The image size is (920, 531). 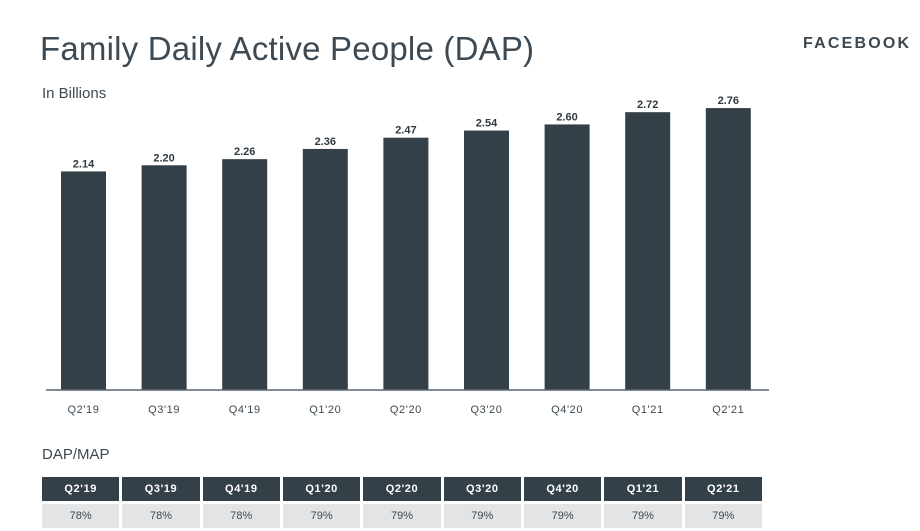 What do you see at coordinates (567, 410) in the screenshot?
I see `x-tick-label: Q4'20` at bounding box center [567, 410].